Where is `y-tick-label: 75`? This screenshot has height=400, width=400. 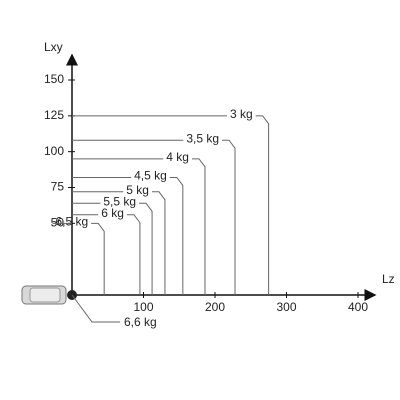 y-tick-label: 75 is located at coordinates (58, 187).